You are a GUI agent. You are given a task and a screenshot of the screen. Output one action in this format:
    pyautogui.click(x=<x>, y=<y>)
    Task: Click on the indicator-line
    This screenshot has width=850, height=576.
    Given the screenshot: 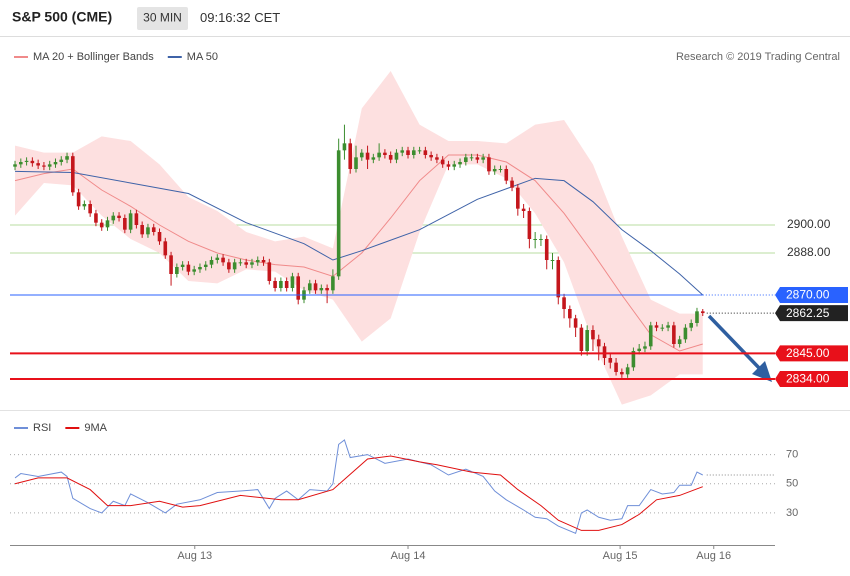 What is the action you would take?
    pyautogui.click(x=358, y=487)
    